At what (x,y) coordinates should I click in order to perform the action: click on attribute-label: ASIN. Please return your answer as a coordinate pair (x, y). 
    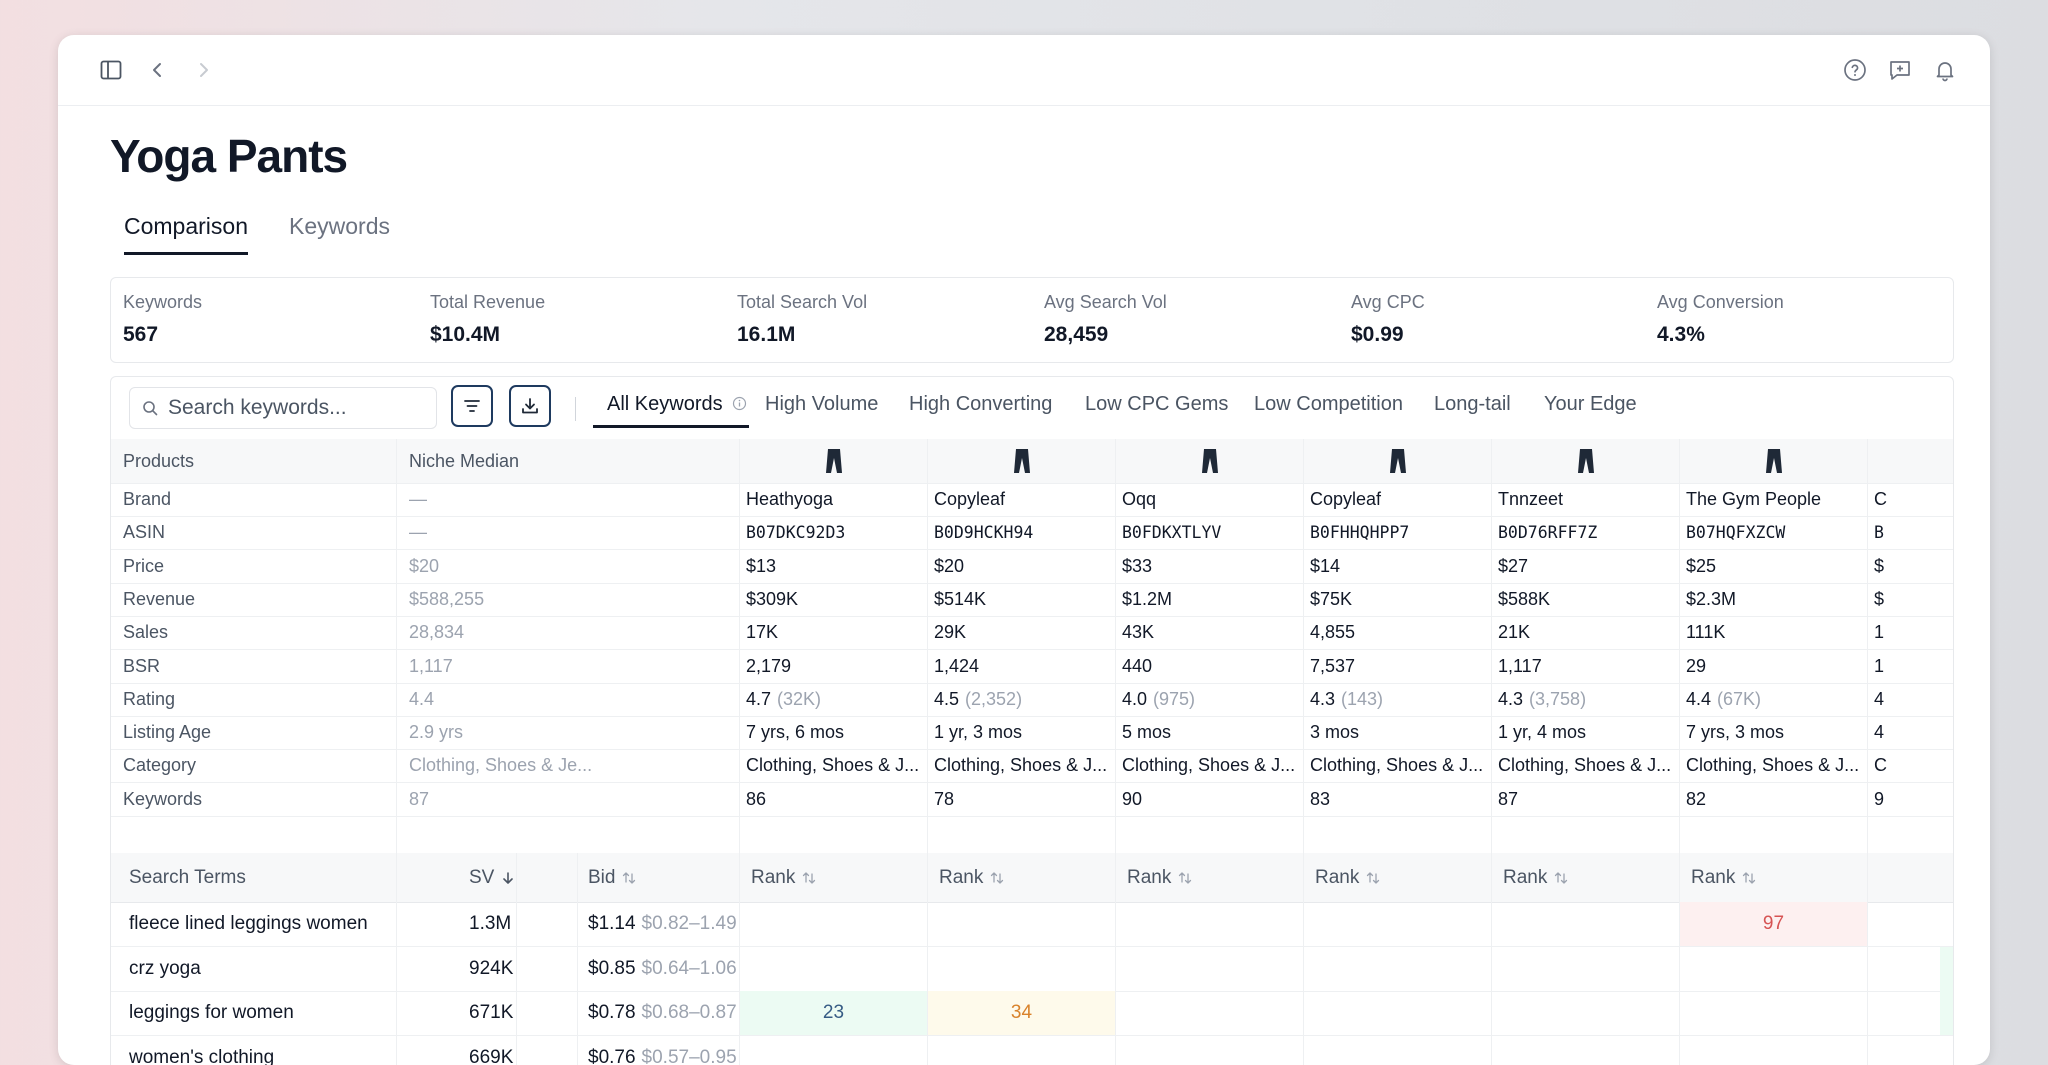
    Looking at the image, I should click on (260, 532).